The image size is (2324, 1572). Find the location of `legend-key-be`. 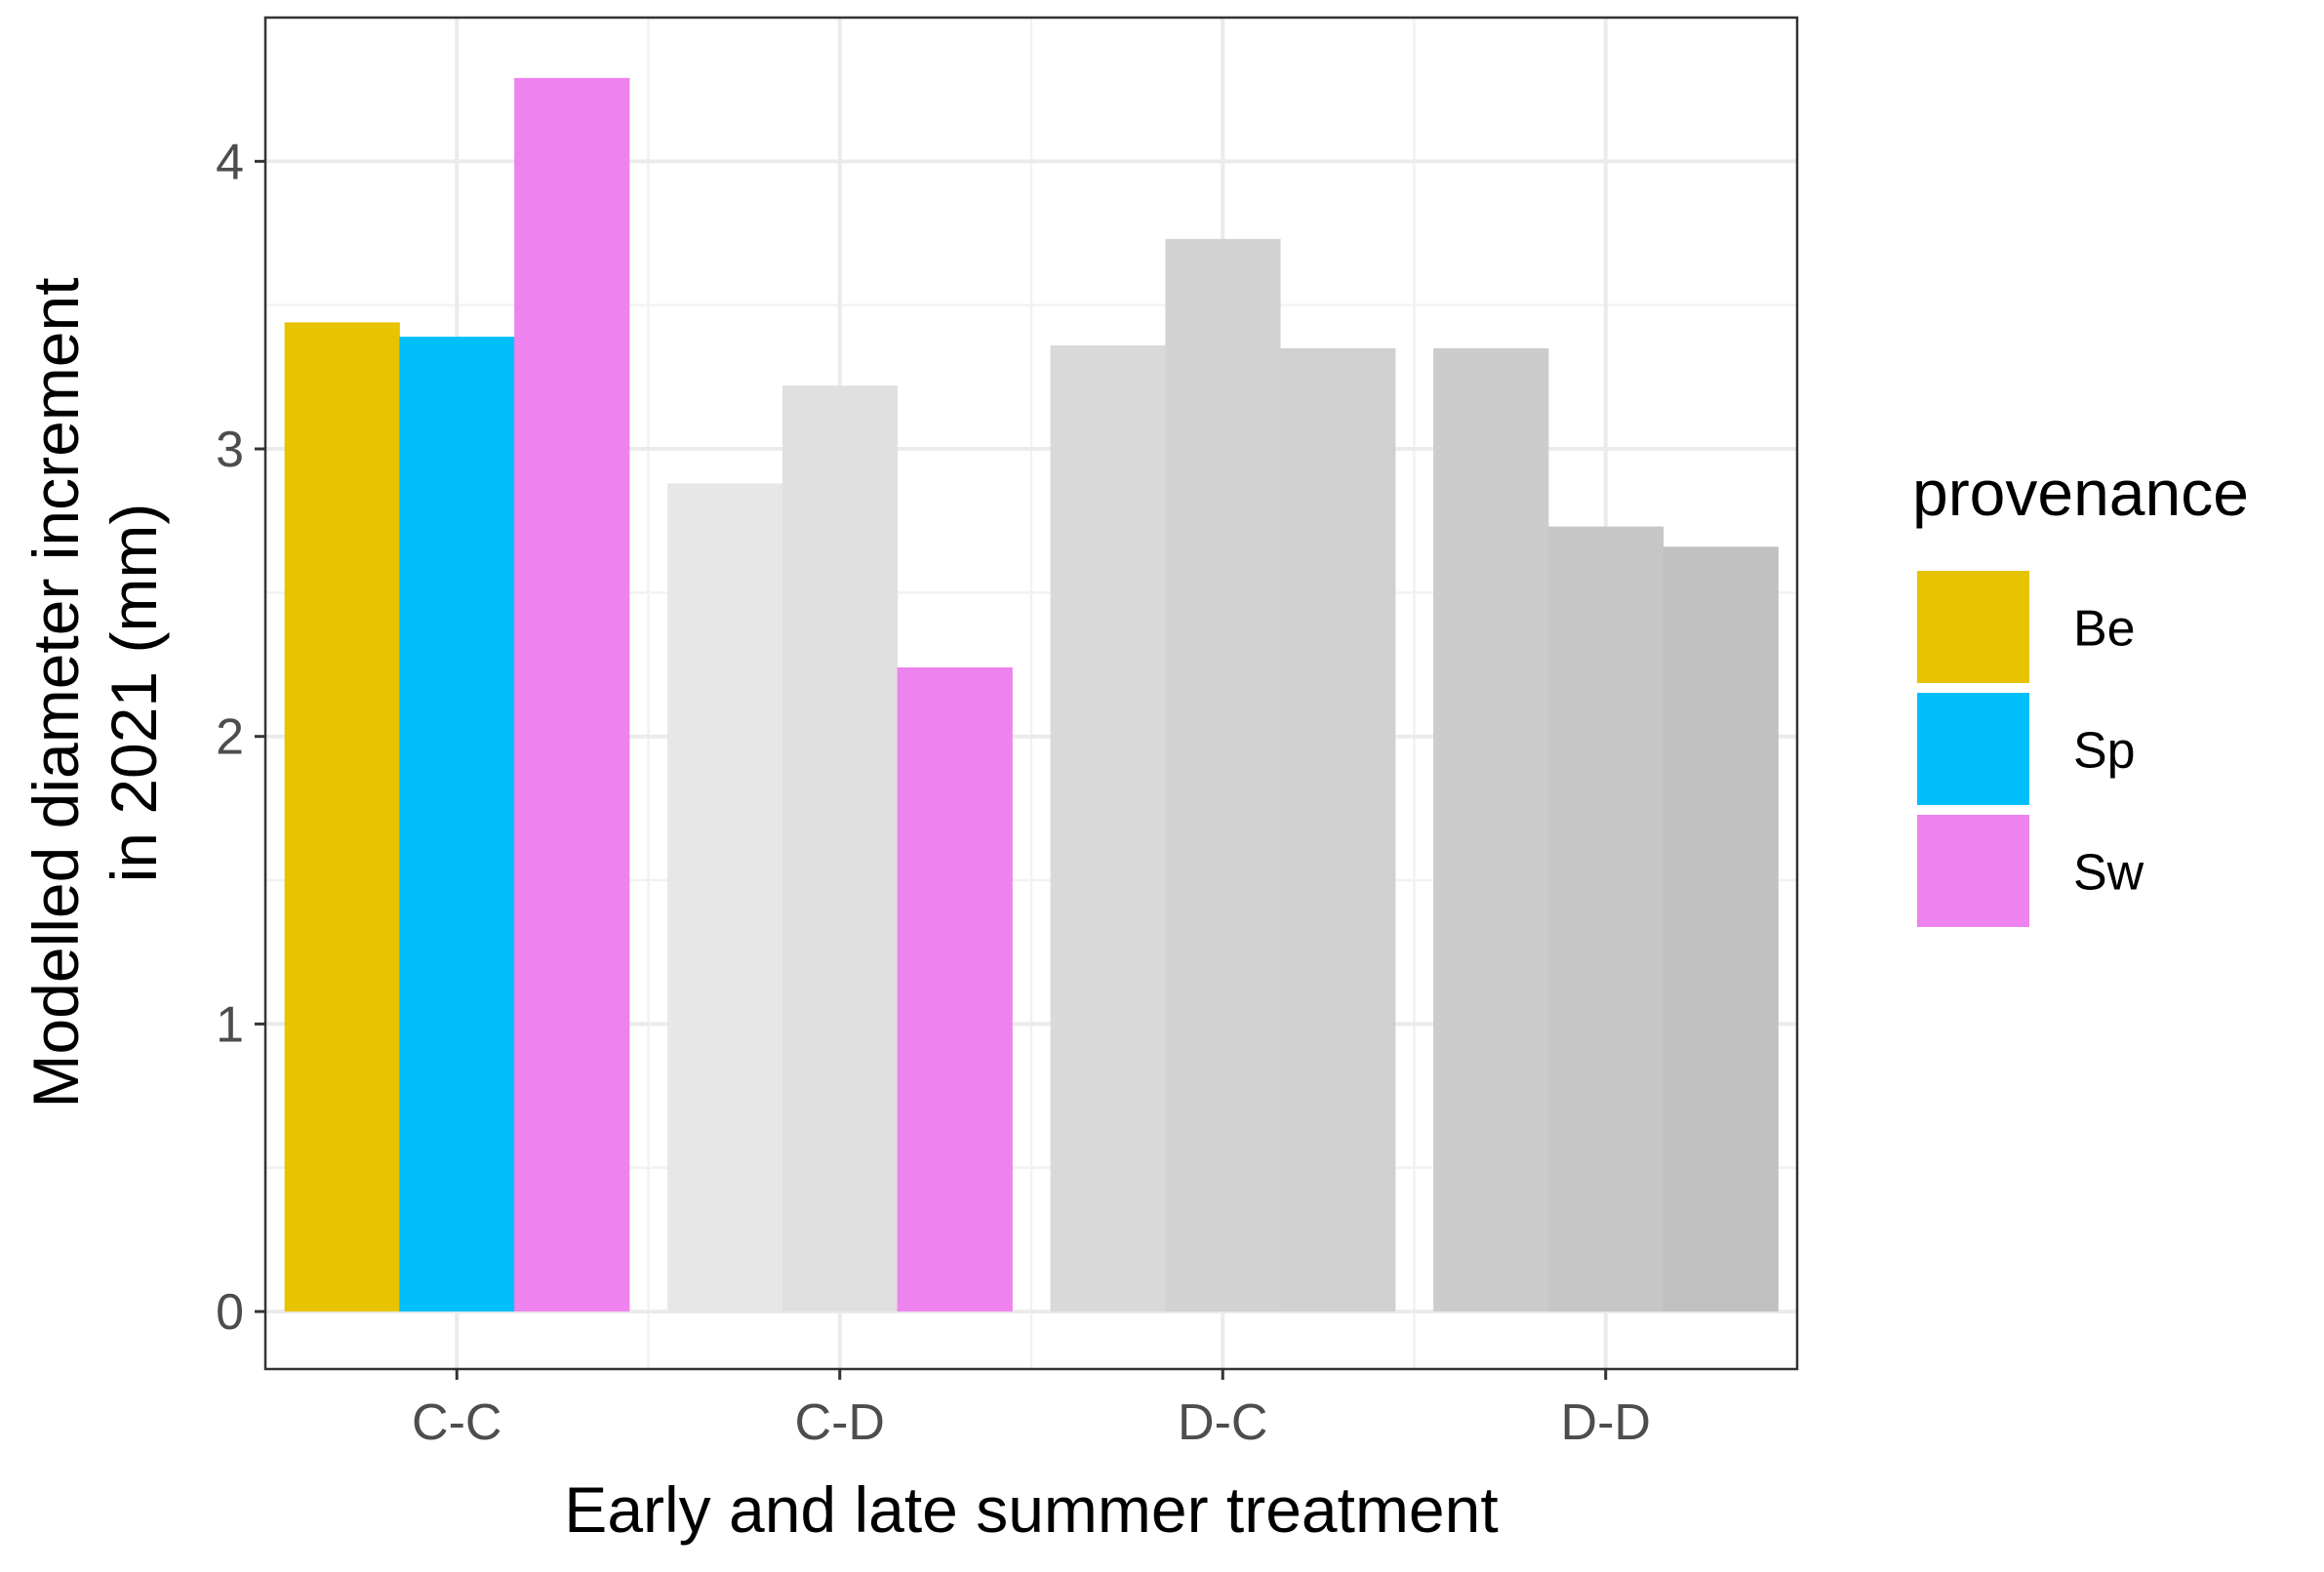

legend-key-be is located at coordinates (1973, 627).